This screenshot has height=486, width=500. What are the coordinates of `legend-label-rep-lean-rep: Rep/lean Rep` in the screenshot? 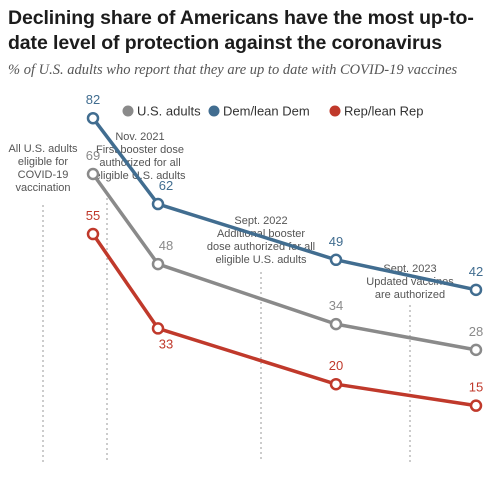 It's located at (384, 111).